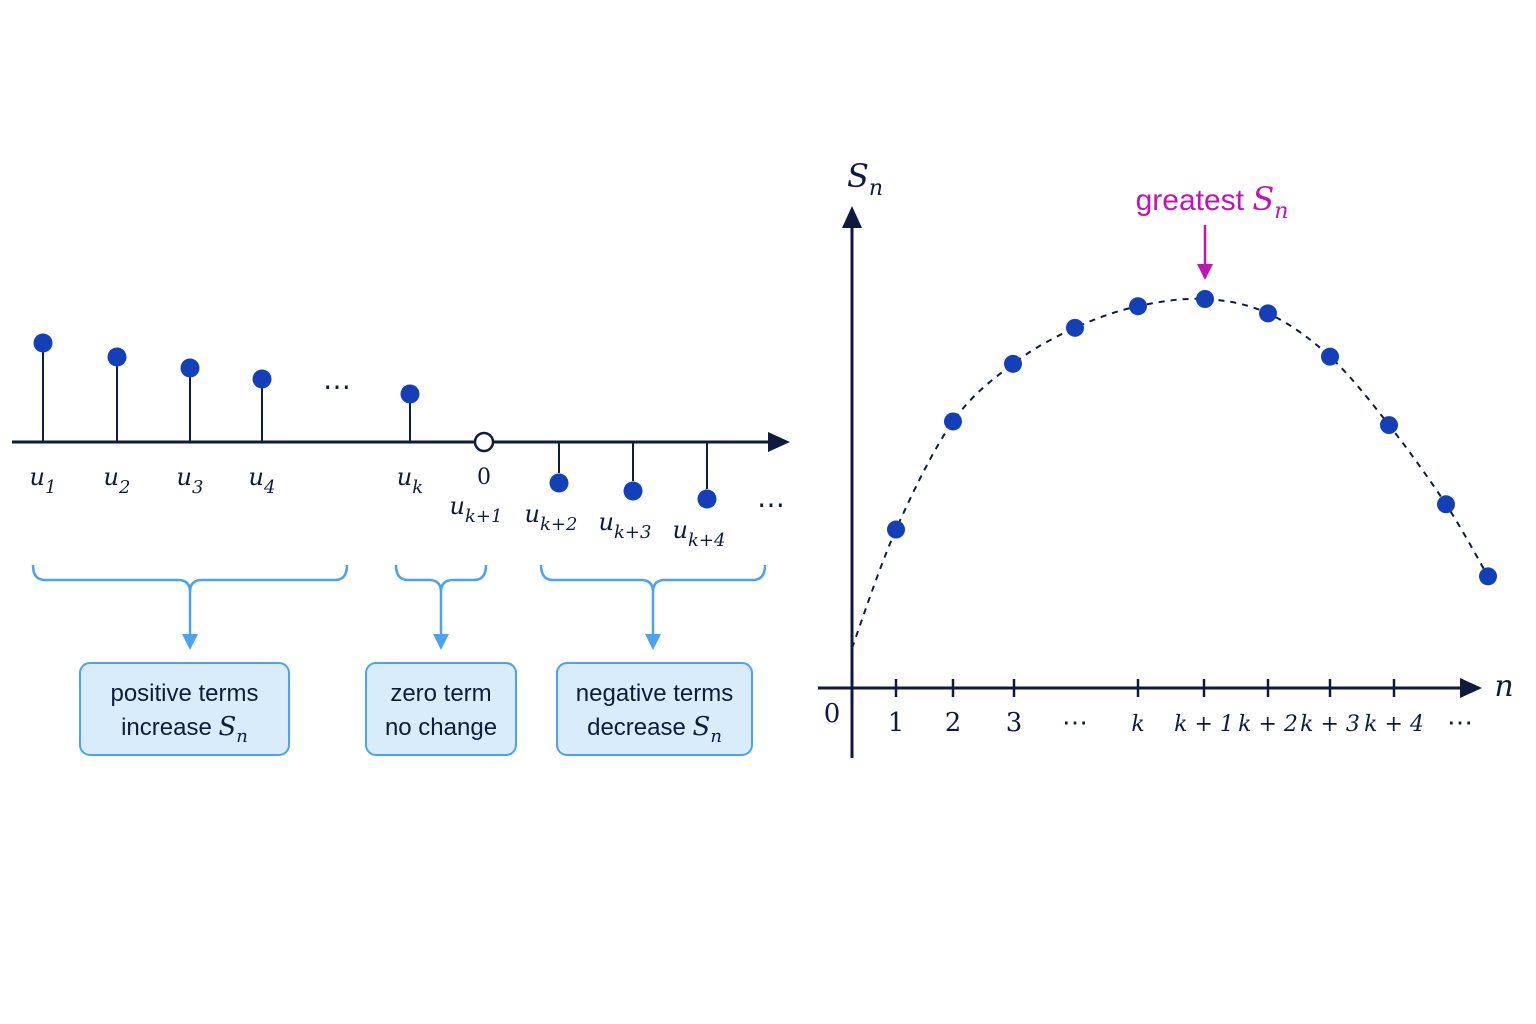 Image resolution: width=1536 pixels, height=1024 pixels. What do you see at coordinates (262, 480) in the screenshot?
I see `term-label: u4` at bounding box center [262, 480].